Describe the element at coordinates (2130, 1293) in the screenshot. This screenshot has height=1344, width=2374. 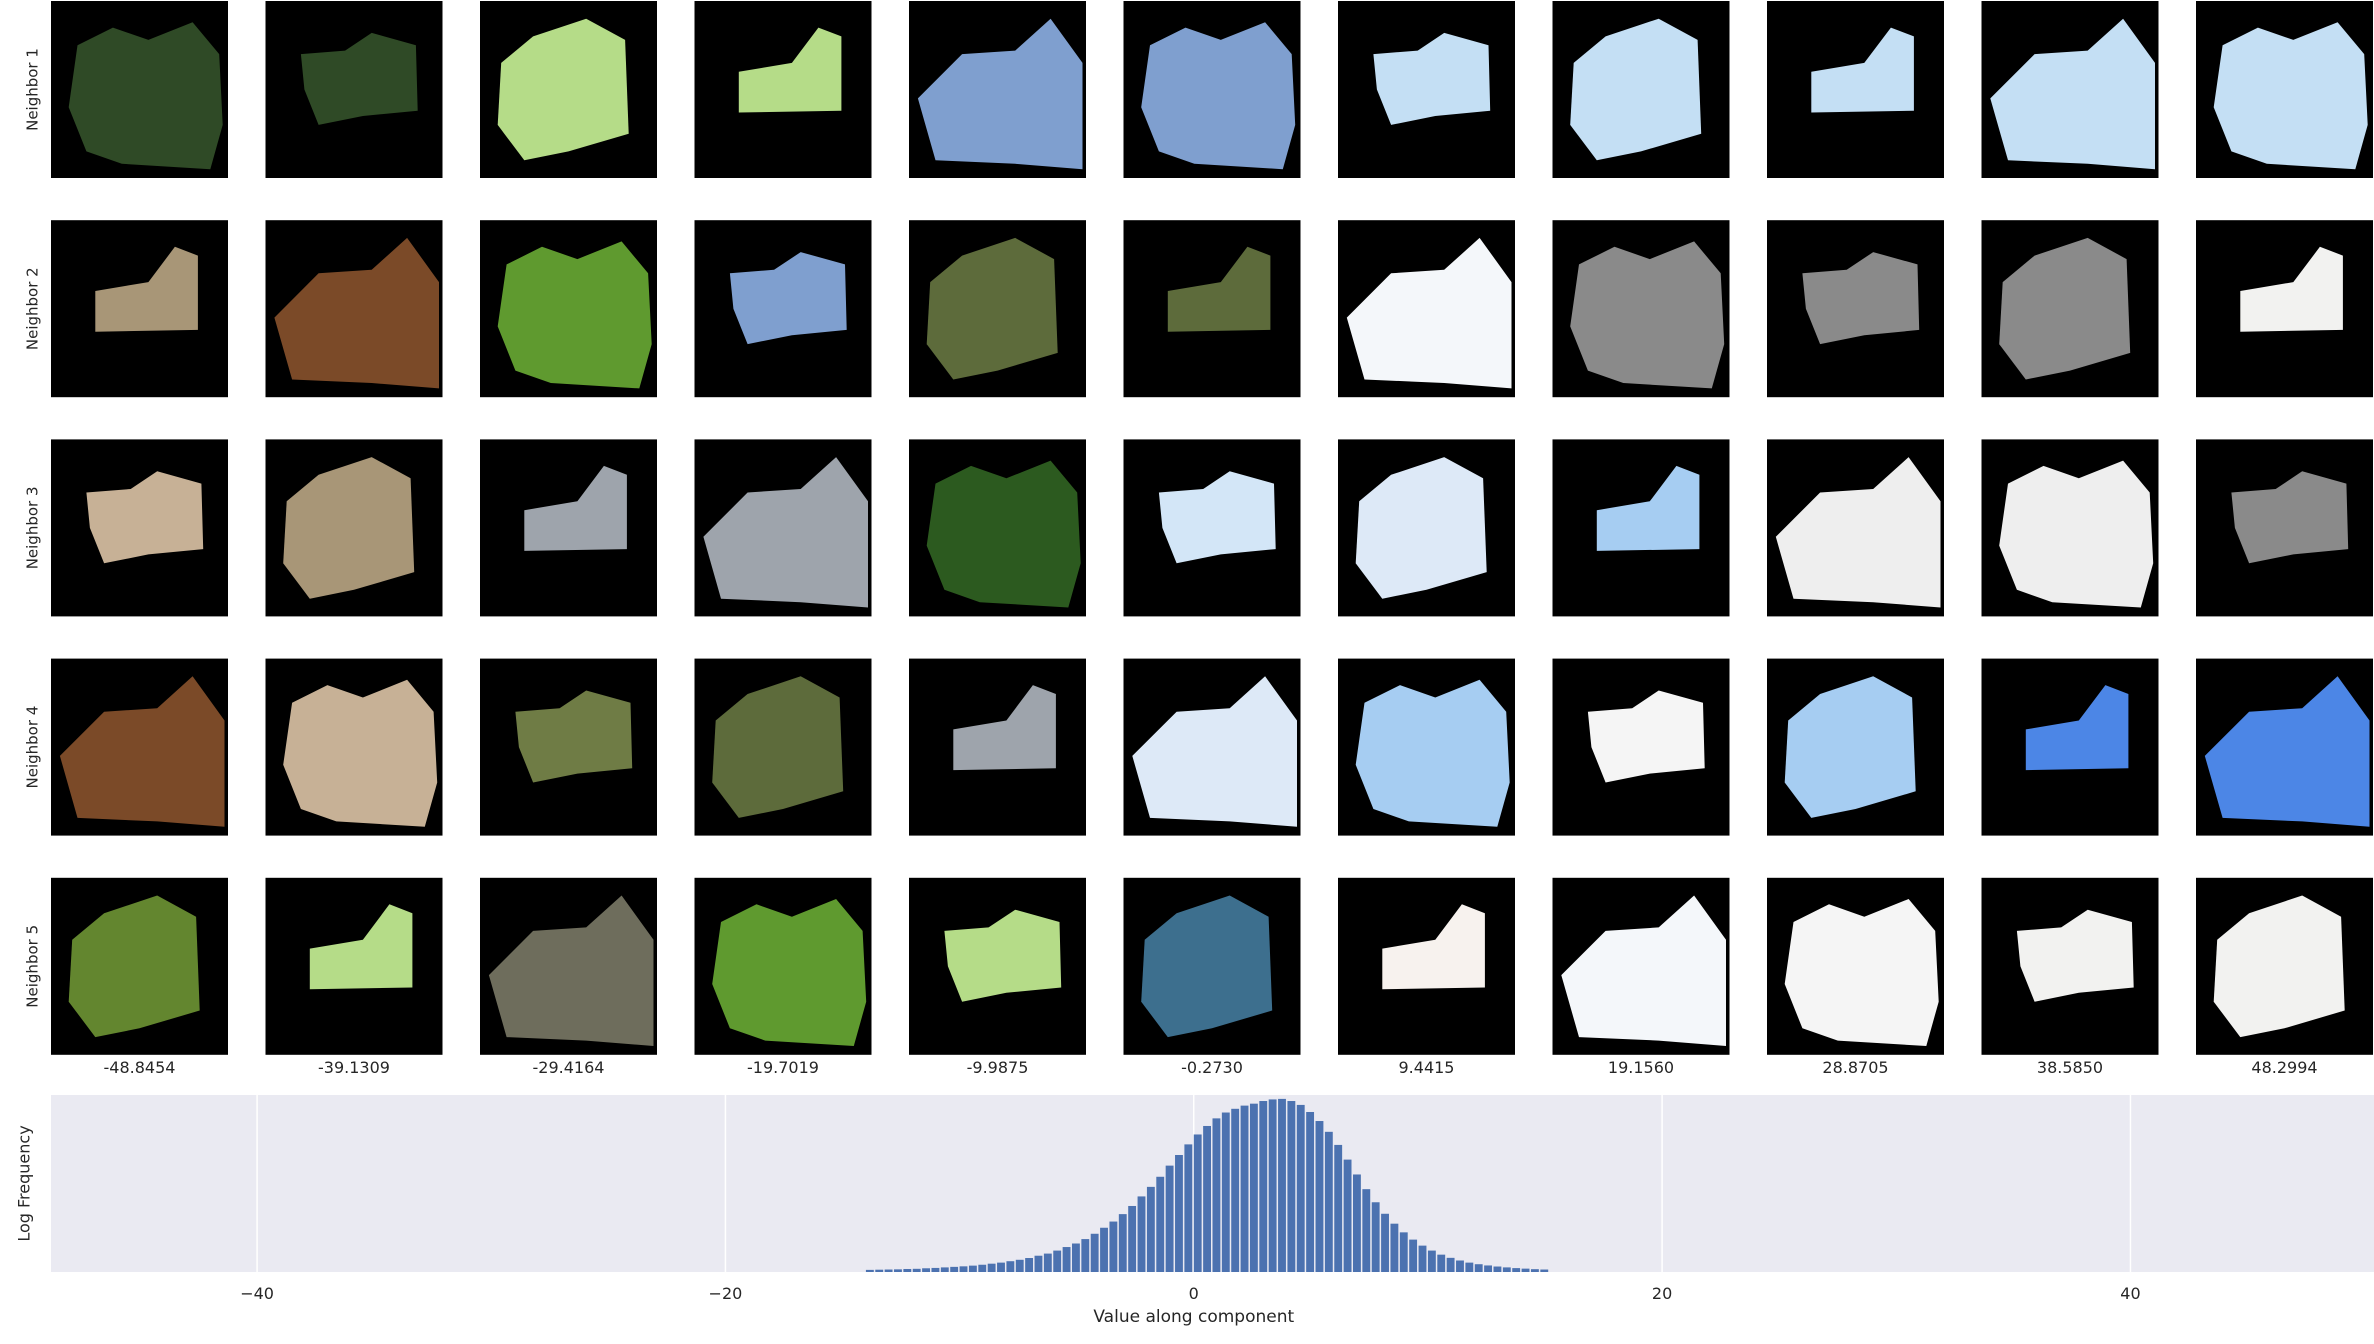
I see `x-tick-label: 40` at that location.